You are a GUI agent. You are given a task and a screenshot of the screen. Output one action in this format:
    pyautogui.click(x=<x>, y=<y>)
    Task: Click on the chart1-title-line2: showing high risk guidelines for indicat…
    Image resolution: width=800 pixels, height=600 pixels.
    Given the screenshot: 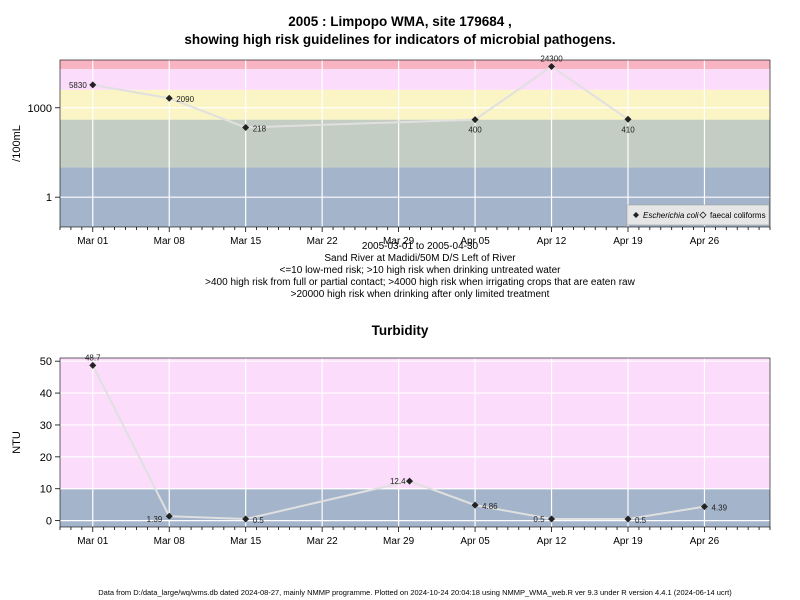 What is the action you would take?
    pyautogui.click(x=400, y=39)
    